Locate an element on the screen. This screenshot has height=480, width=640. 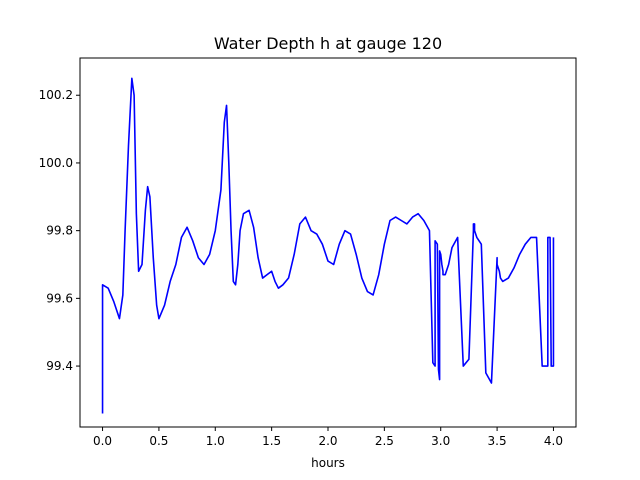
y-tick-label: 99.8 is located at coordinates (59, 231).